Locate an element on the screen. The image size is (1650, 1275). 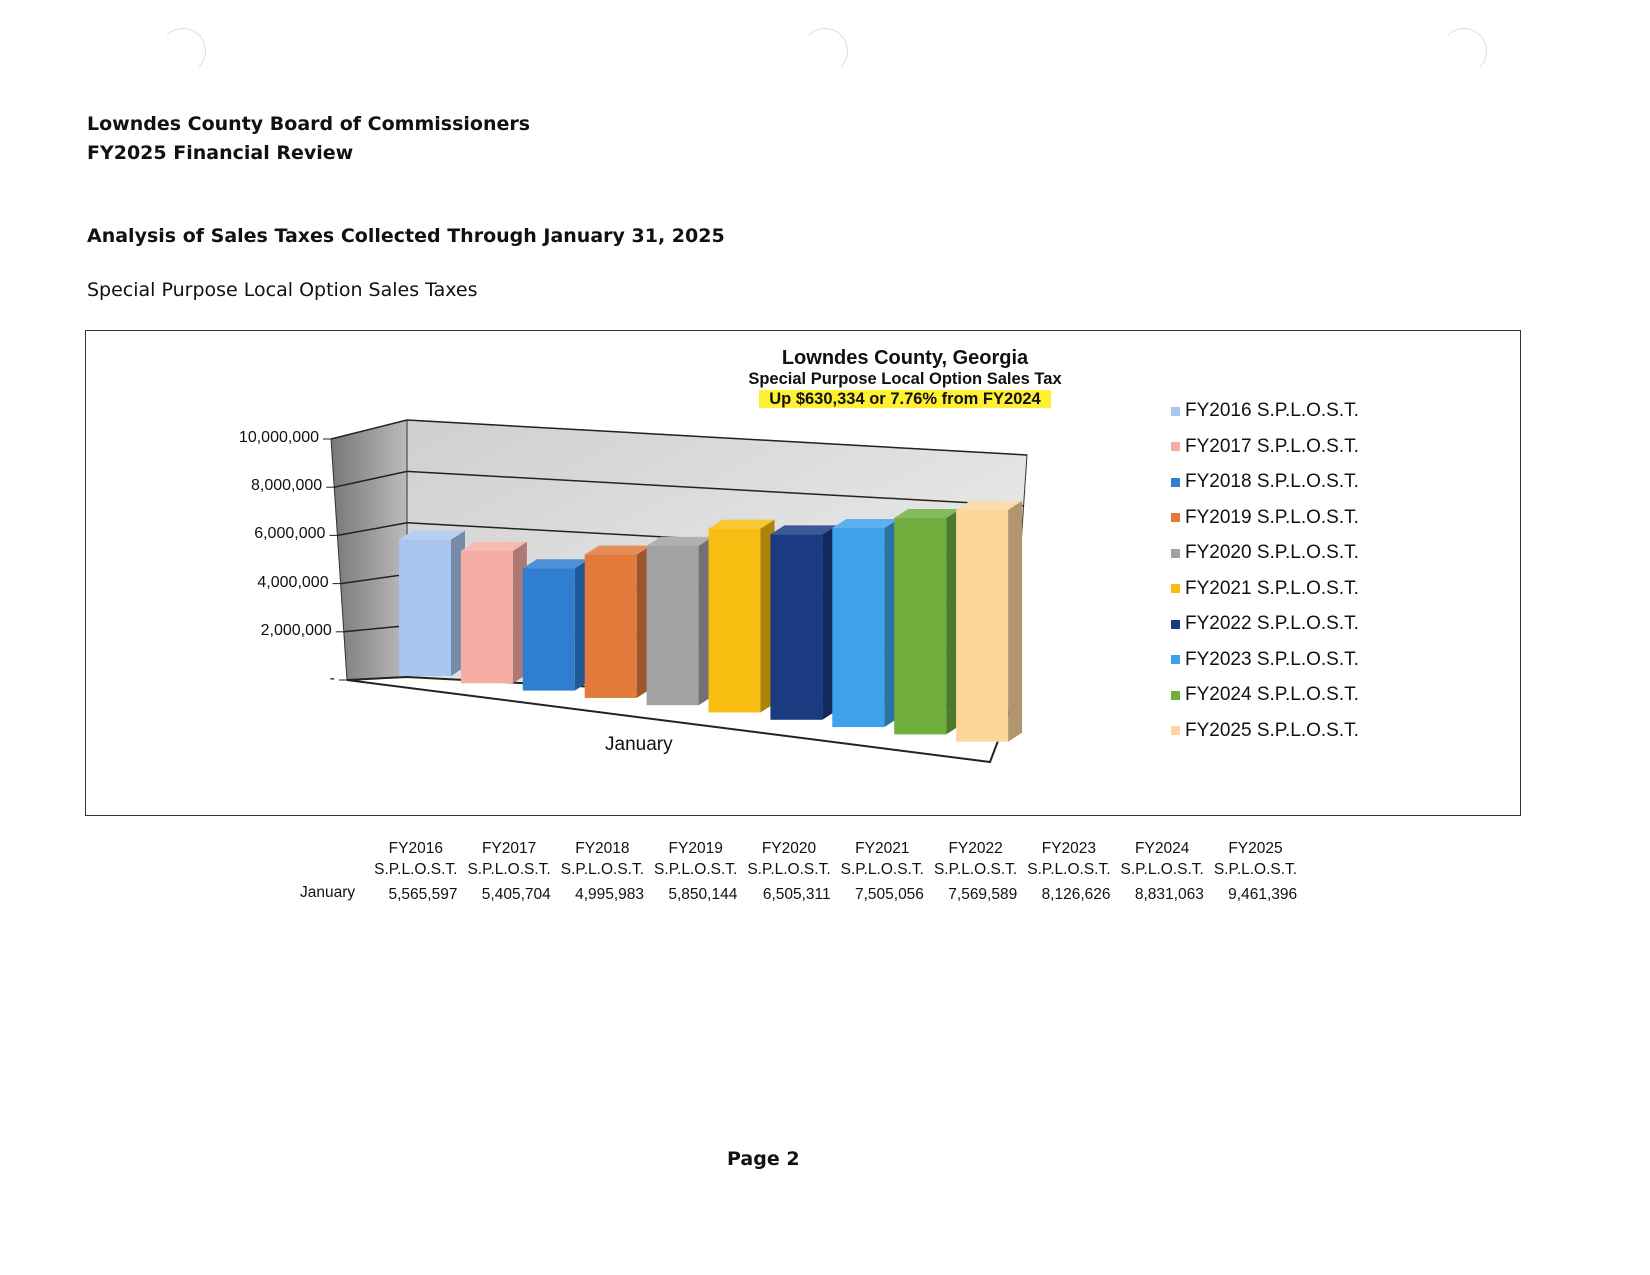
bar-FY2022 is located at coordinates (796, 627).